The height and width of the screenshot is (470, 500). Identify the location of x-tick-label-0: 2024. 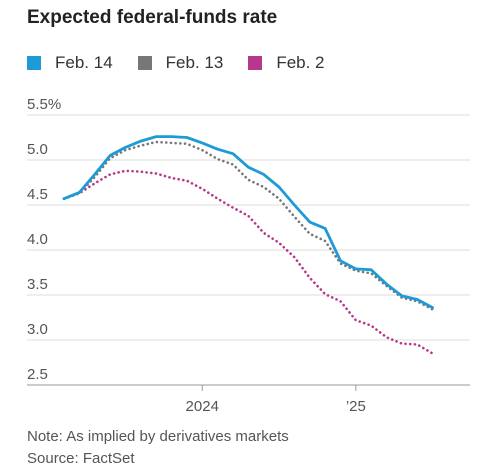
(202, 406).